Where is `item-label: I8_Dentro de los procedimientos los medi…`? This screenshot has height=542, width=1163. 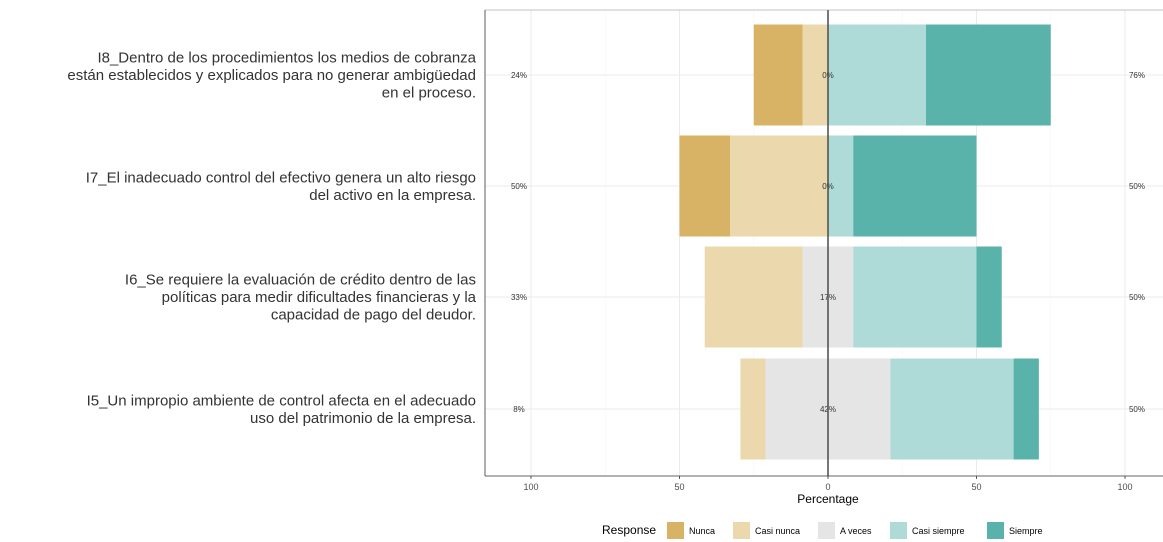
item-label: I8_Dentro de los procedimientos los medi… is located at coordinates (271, 76).